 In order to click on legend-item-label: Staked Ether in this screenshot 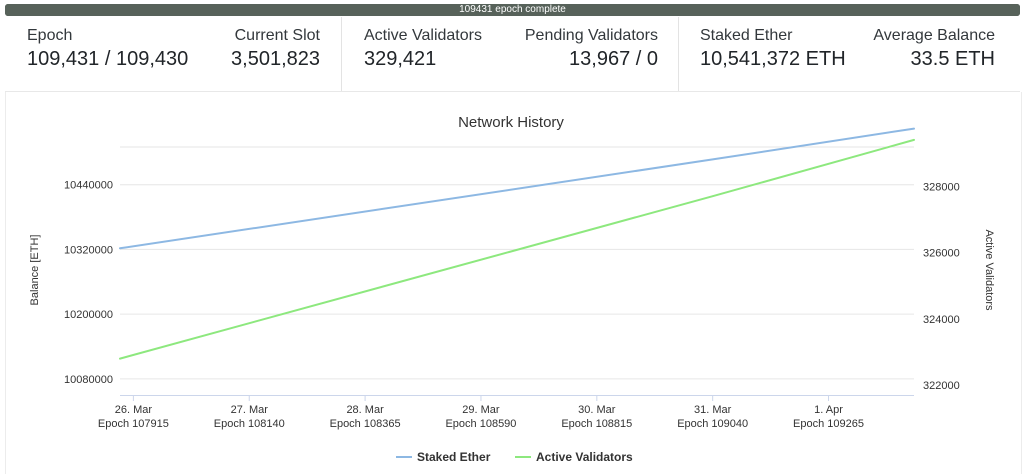, I will do `click(454, 457)`.